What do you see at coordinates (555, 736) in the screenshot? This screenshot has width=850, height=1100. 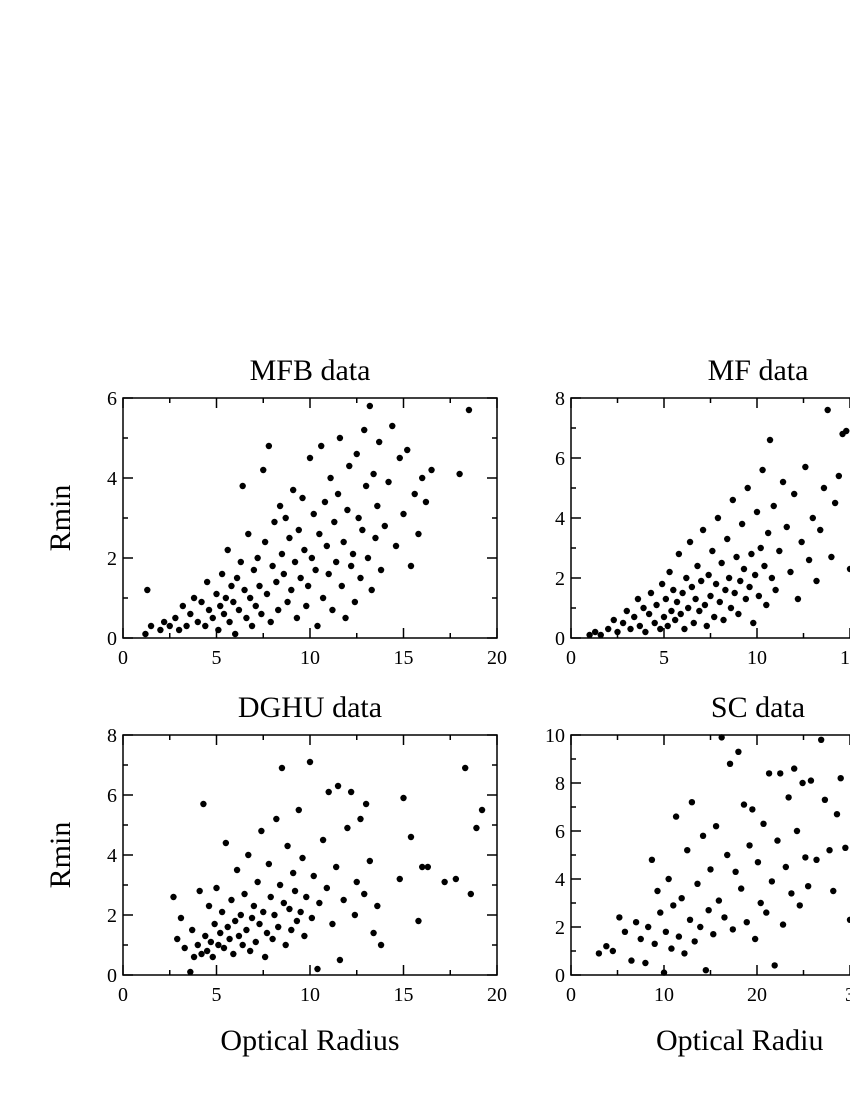 I see `y-tick-label: 10` at bounding box center [555, 736].